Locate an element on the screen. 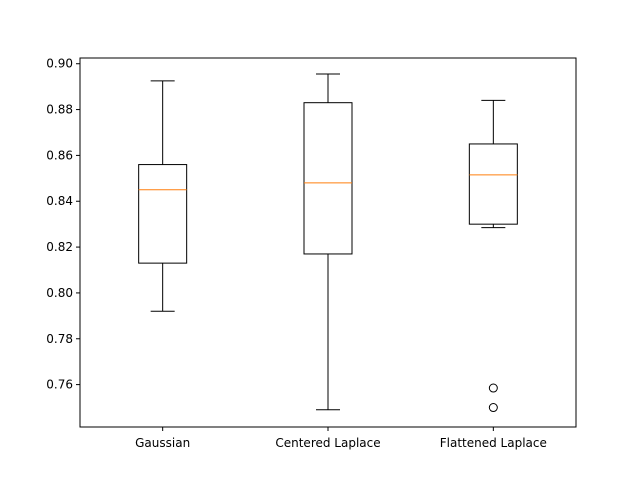  y-tick-label: 0.76 is located at coordinates (59, 385).